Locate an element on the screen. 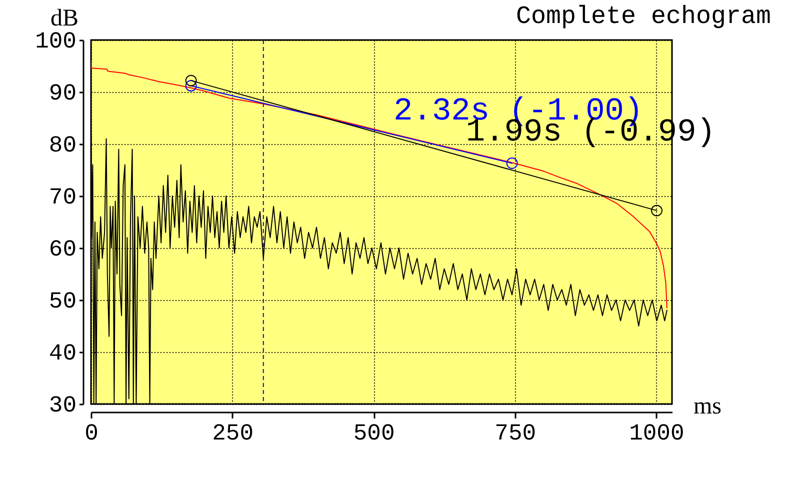 The width and height of the screenshot is (806, 484). y-axis-title: dB is located at coordinates (64, 19).